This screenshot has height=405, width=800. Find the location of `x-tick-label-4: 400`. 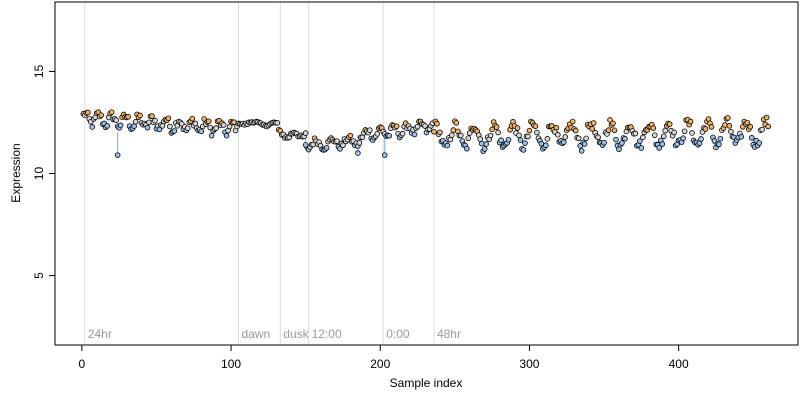

x-tick-label-4: 400 is located at coordinates (679, 364).